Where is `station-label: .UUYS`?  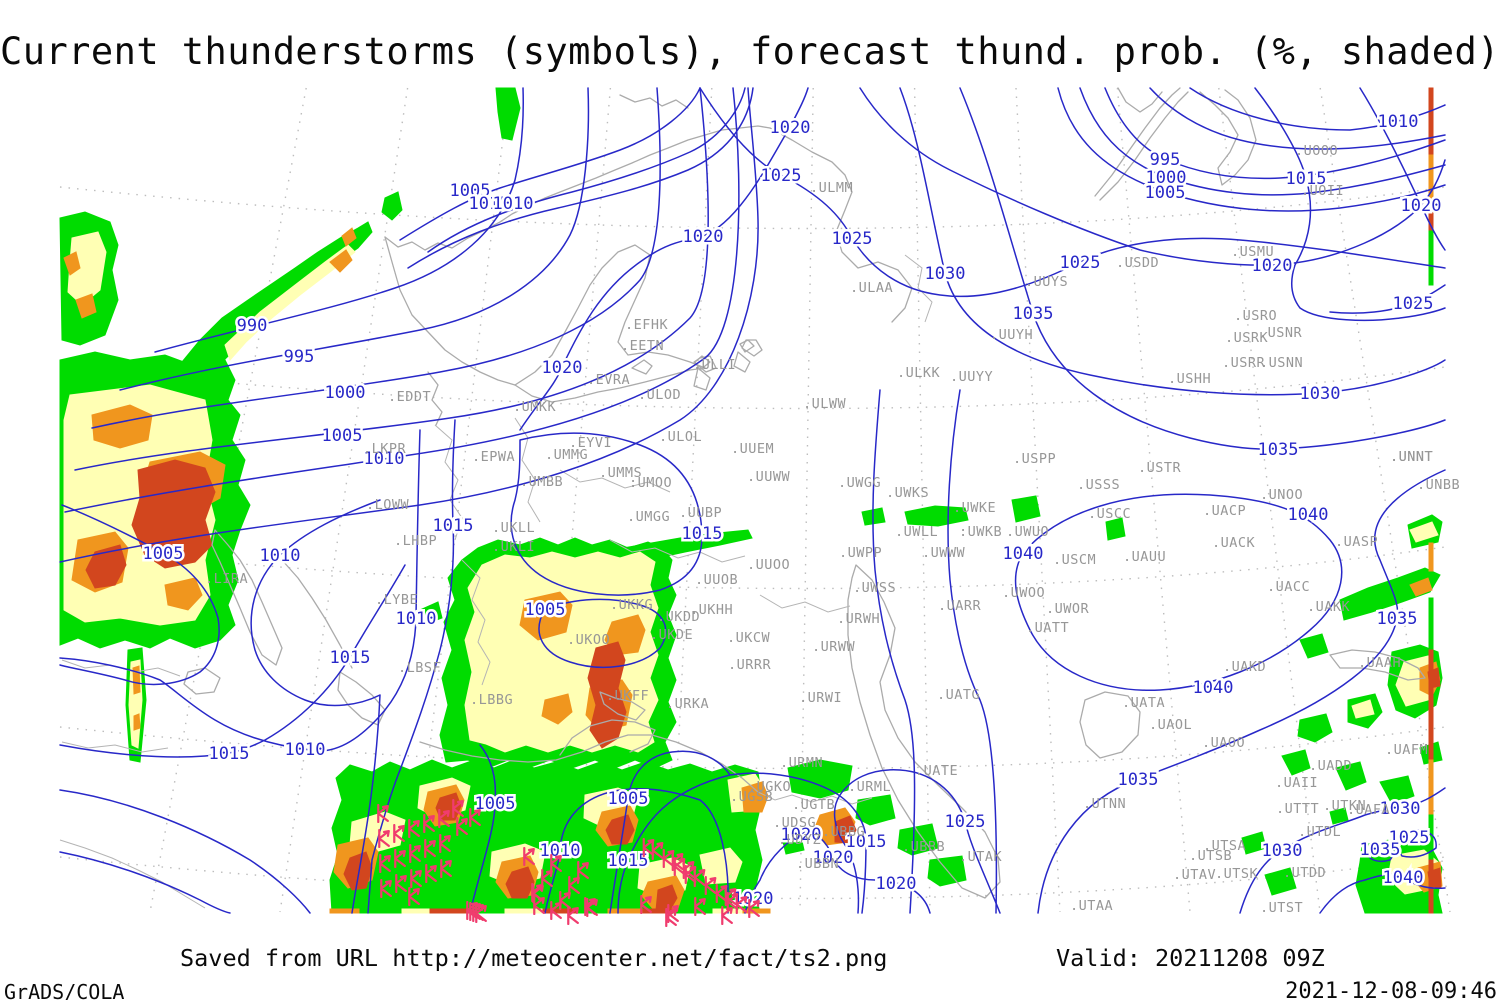
station-label: .UUYS is located at coordinates (1046, 282).